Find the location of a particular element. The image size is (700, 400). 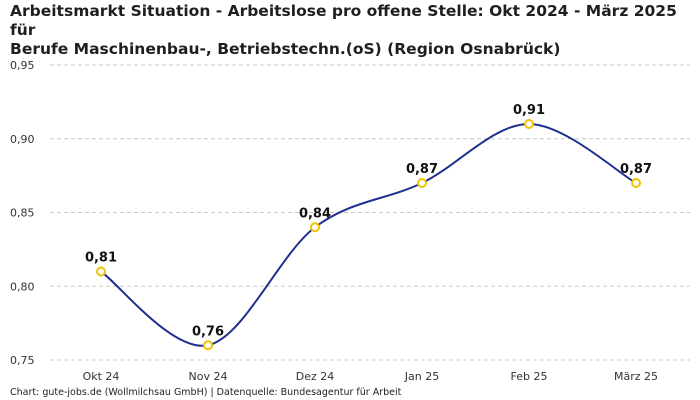

x-tick-label: März 25 is located at coordinates (636, 376).